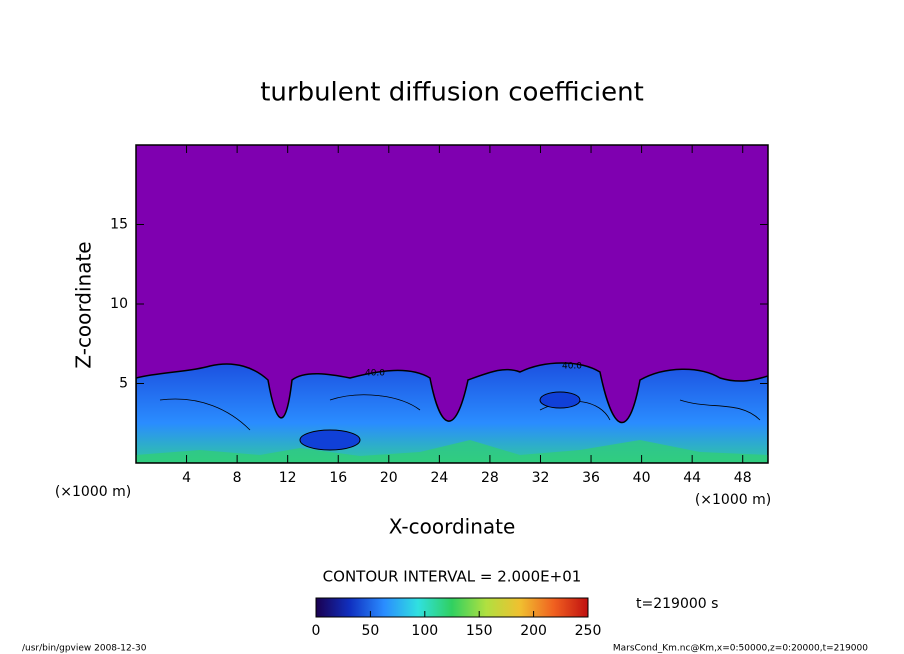  I want to click on x-tick-label: 32, so click(541, 478).